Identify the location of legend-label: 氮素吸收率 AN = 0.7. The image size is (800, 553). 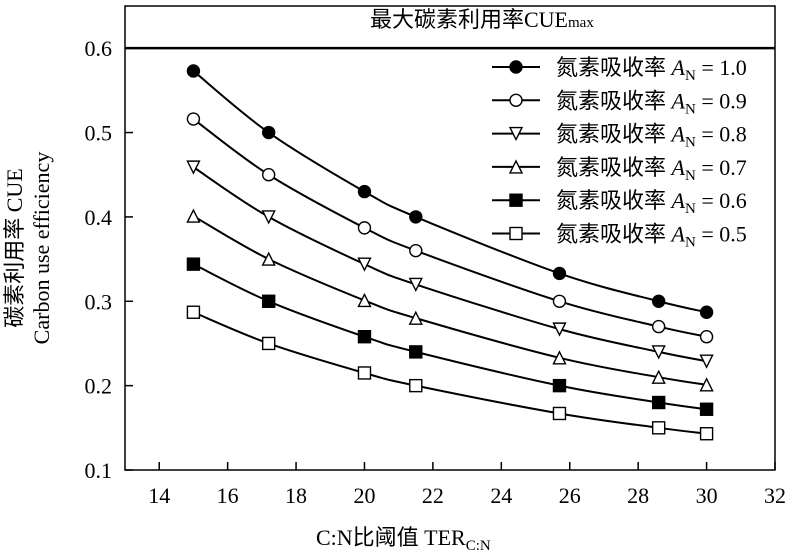
(651, 169).